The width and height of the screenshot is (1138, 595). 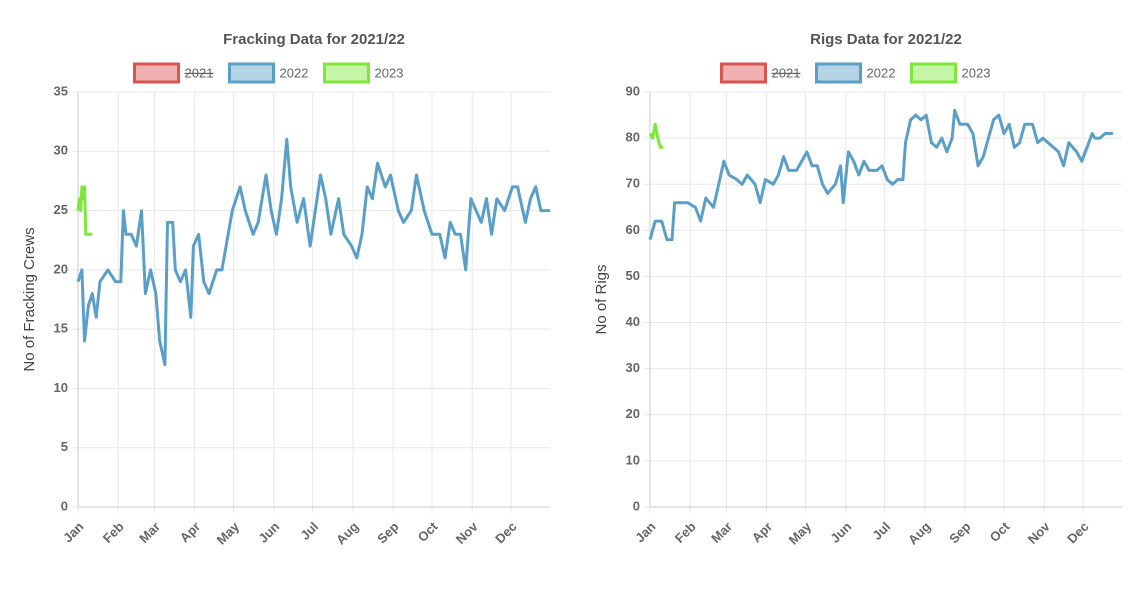 What do you see at coordinates (61, 328) in the screenshot?
I see `y-tick-label: 15` at bounding box center [61, 328].